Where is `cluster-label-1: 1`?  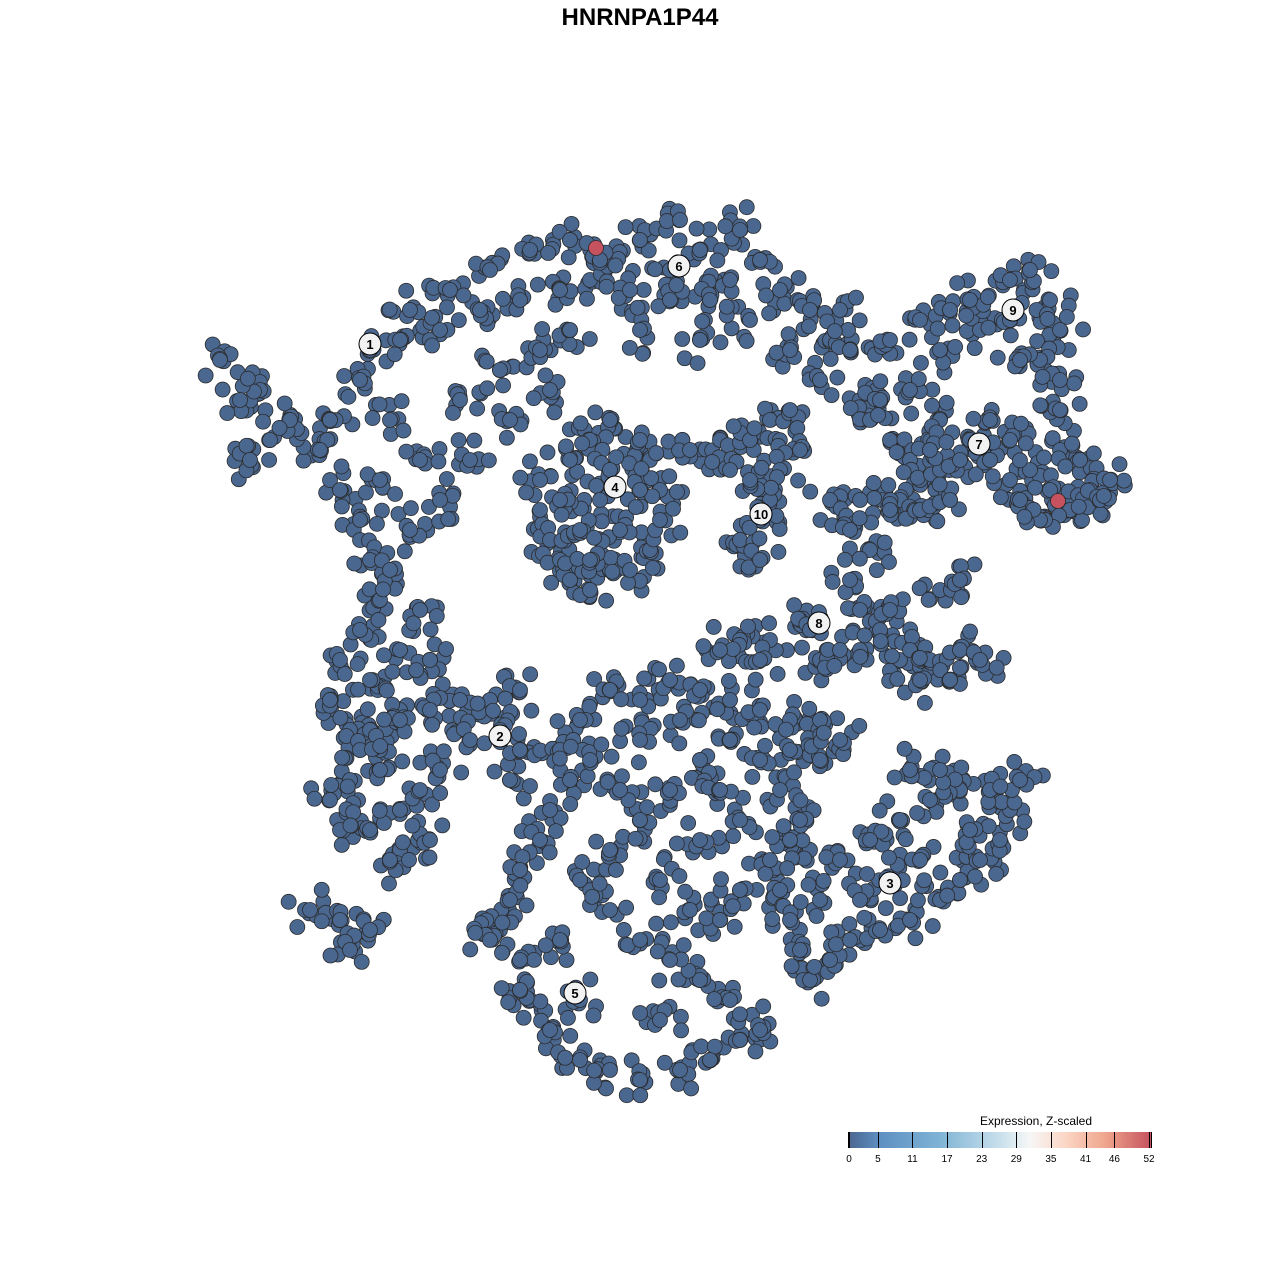 cluster-label-1: 1 is located at coordinates (370, 344).